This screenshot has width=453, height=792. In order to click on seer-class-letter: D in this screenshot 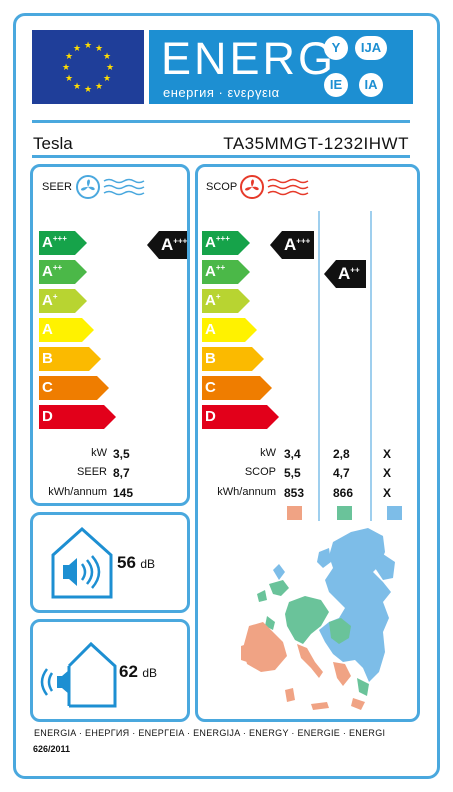, I will do `click(47, 416)`.